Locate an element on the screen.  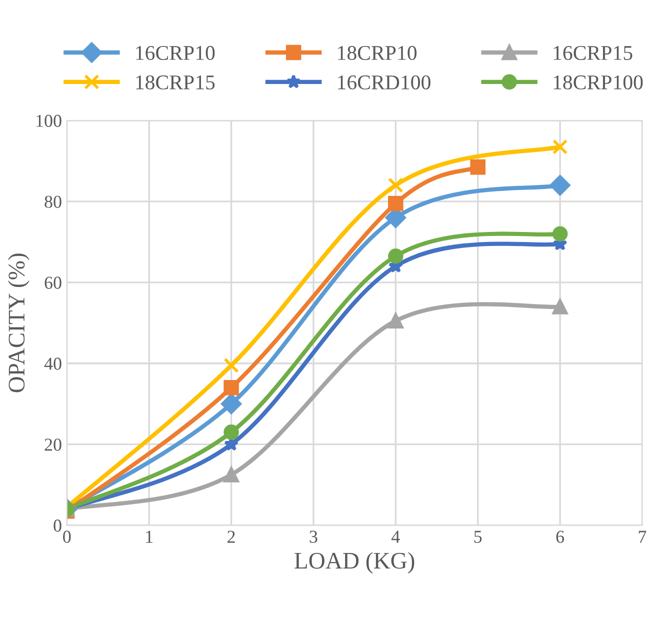
x-tick-label: 3 is located at coordinates (314, 536).